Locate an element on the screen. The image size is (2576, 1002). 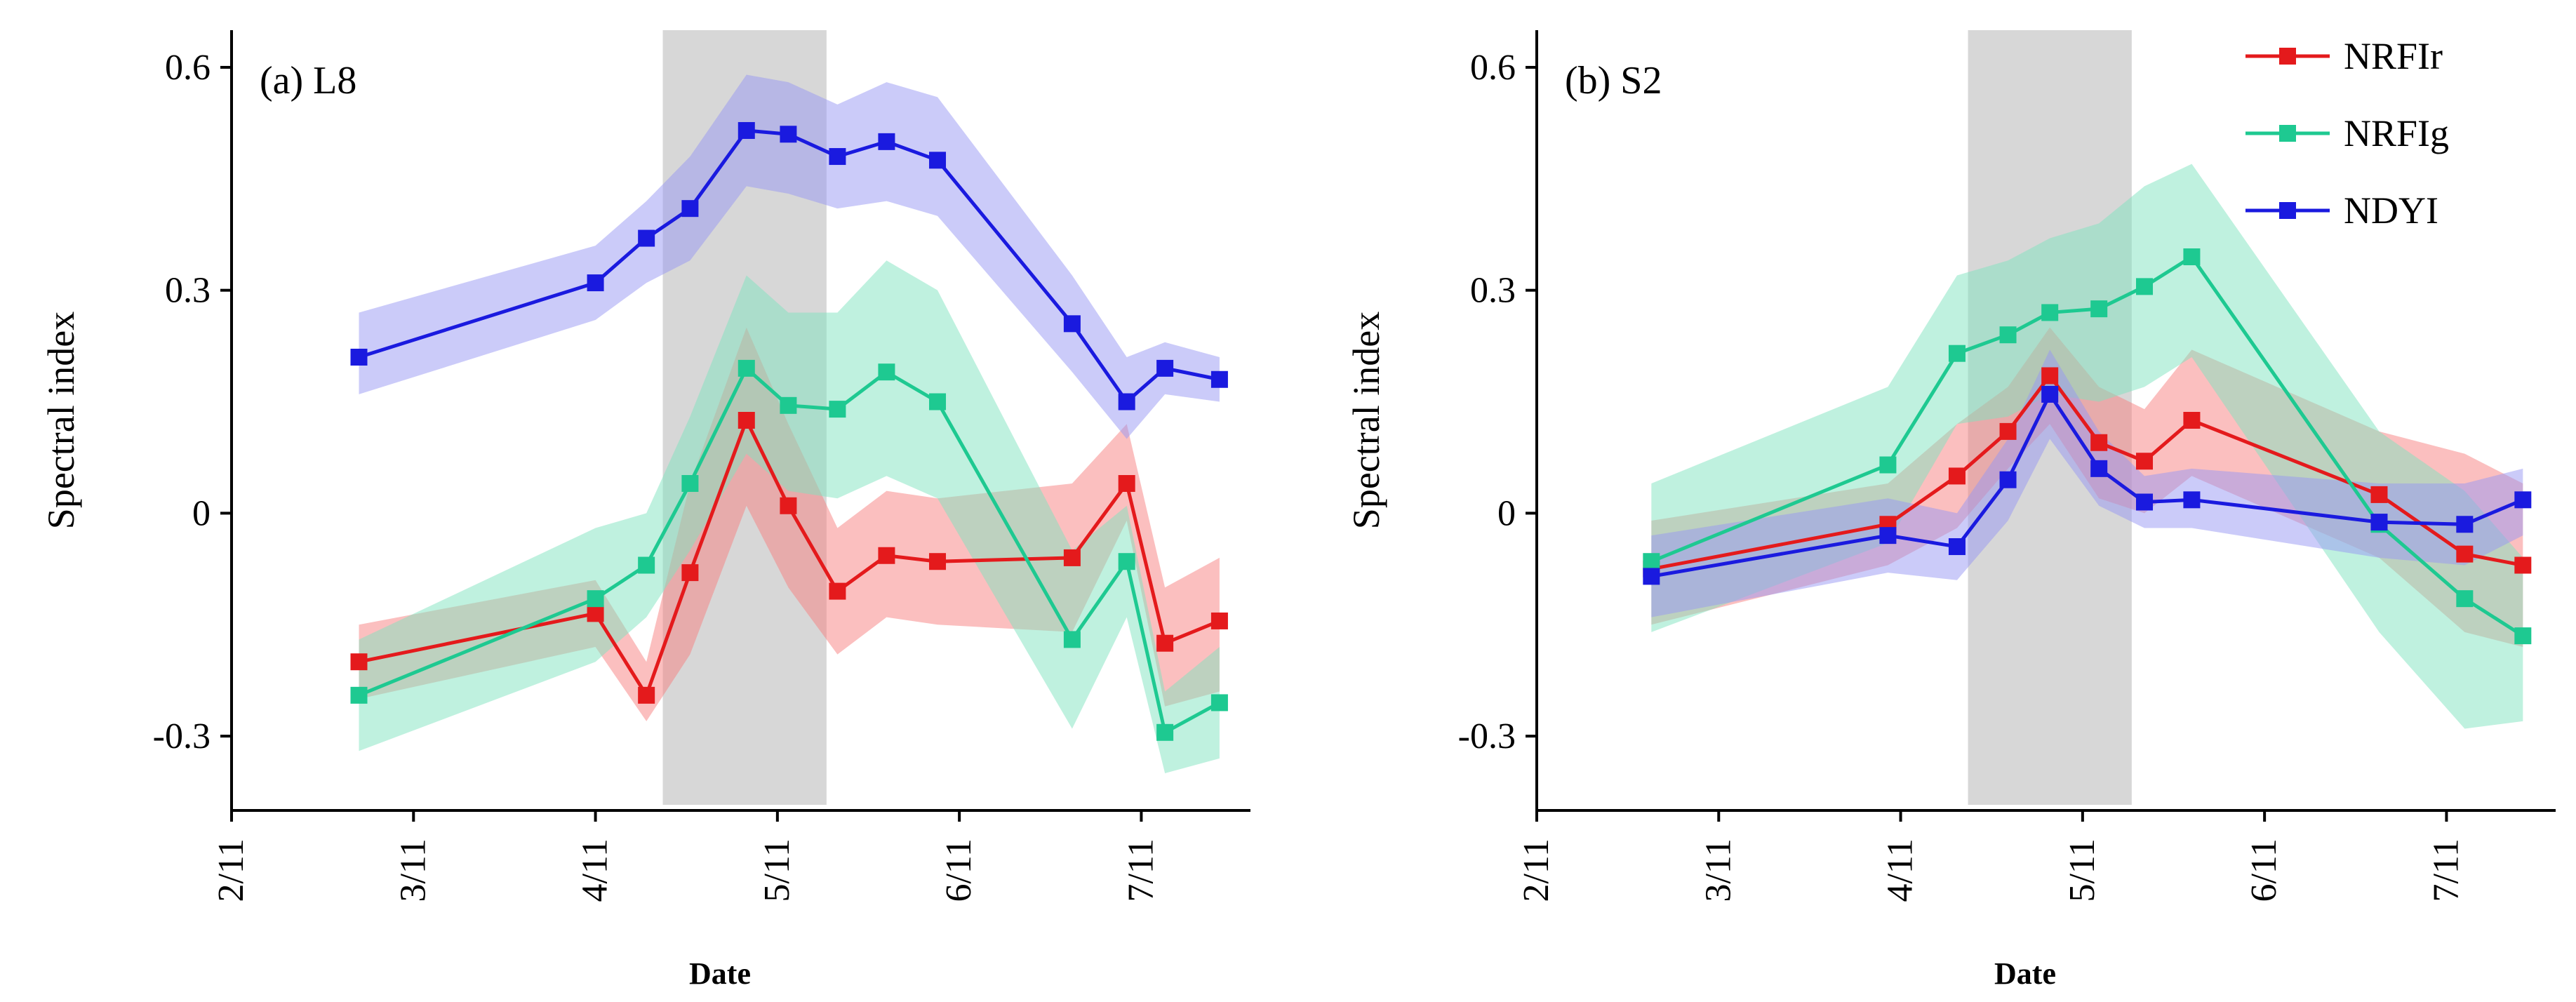
legend-marker-nrfir is located at coordinates (2287, 56).